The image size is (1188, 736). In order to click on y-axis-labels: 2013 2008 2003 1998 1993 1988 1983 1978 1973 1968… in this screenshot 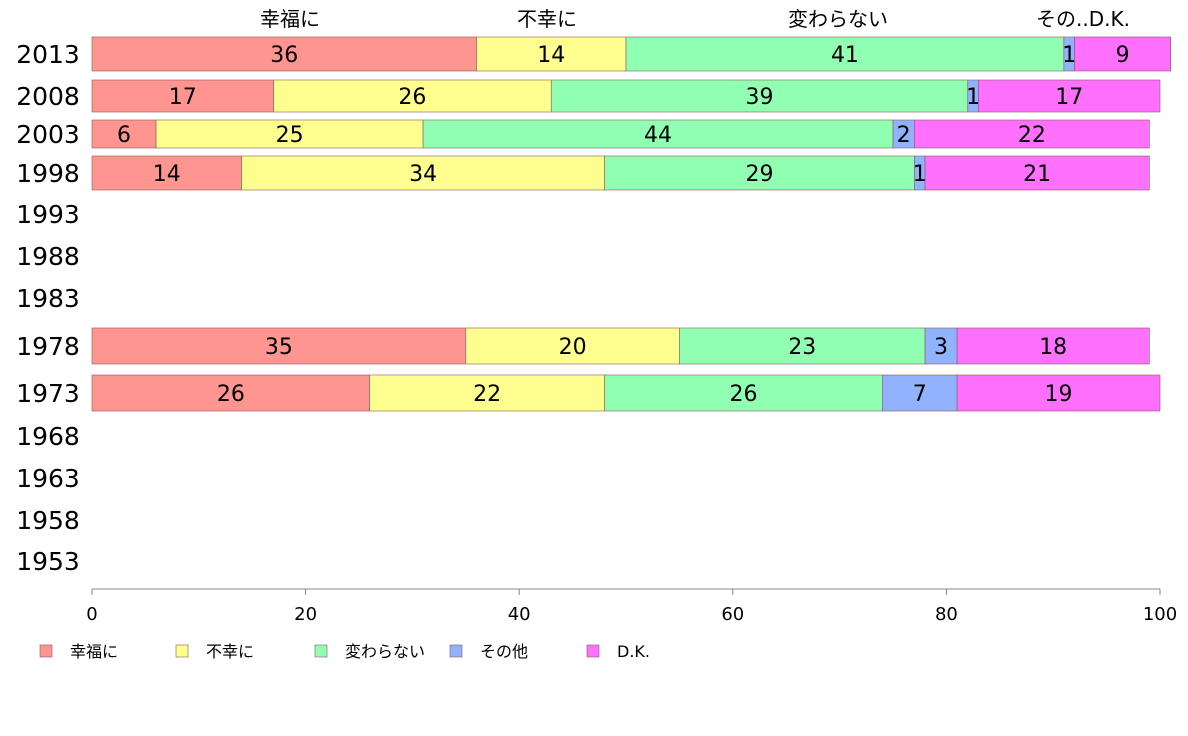, I will do `click(48, 308)`.